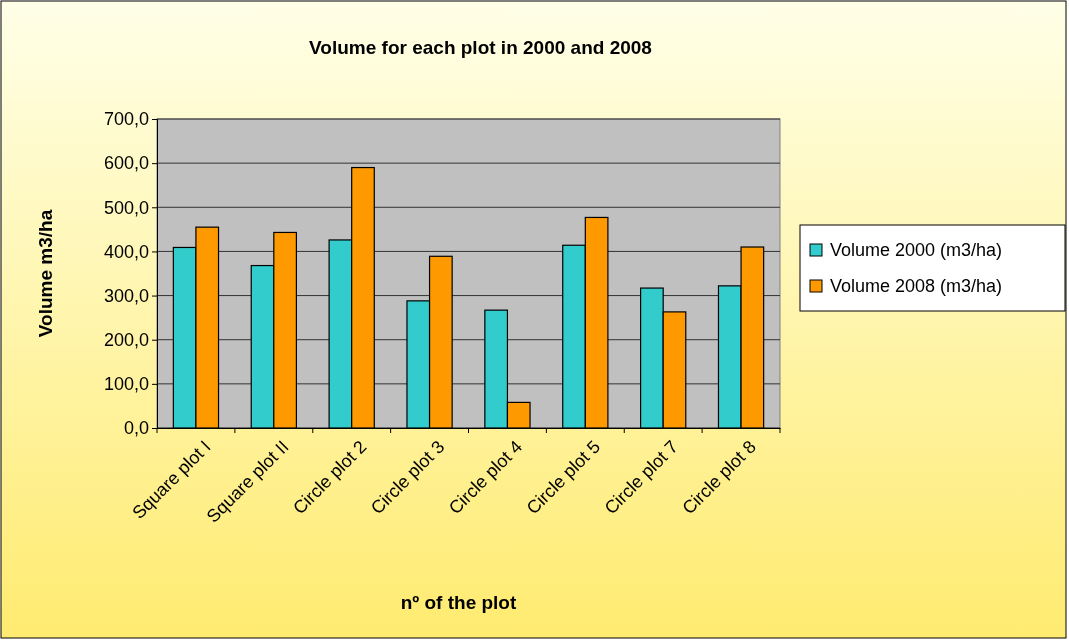  I want to click on y-tick-label: 600,0, so click(126, 163).